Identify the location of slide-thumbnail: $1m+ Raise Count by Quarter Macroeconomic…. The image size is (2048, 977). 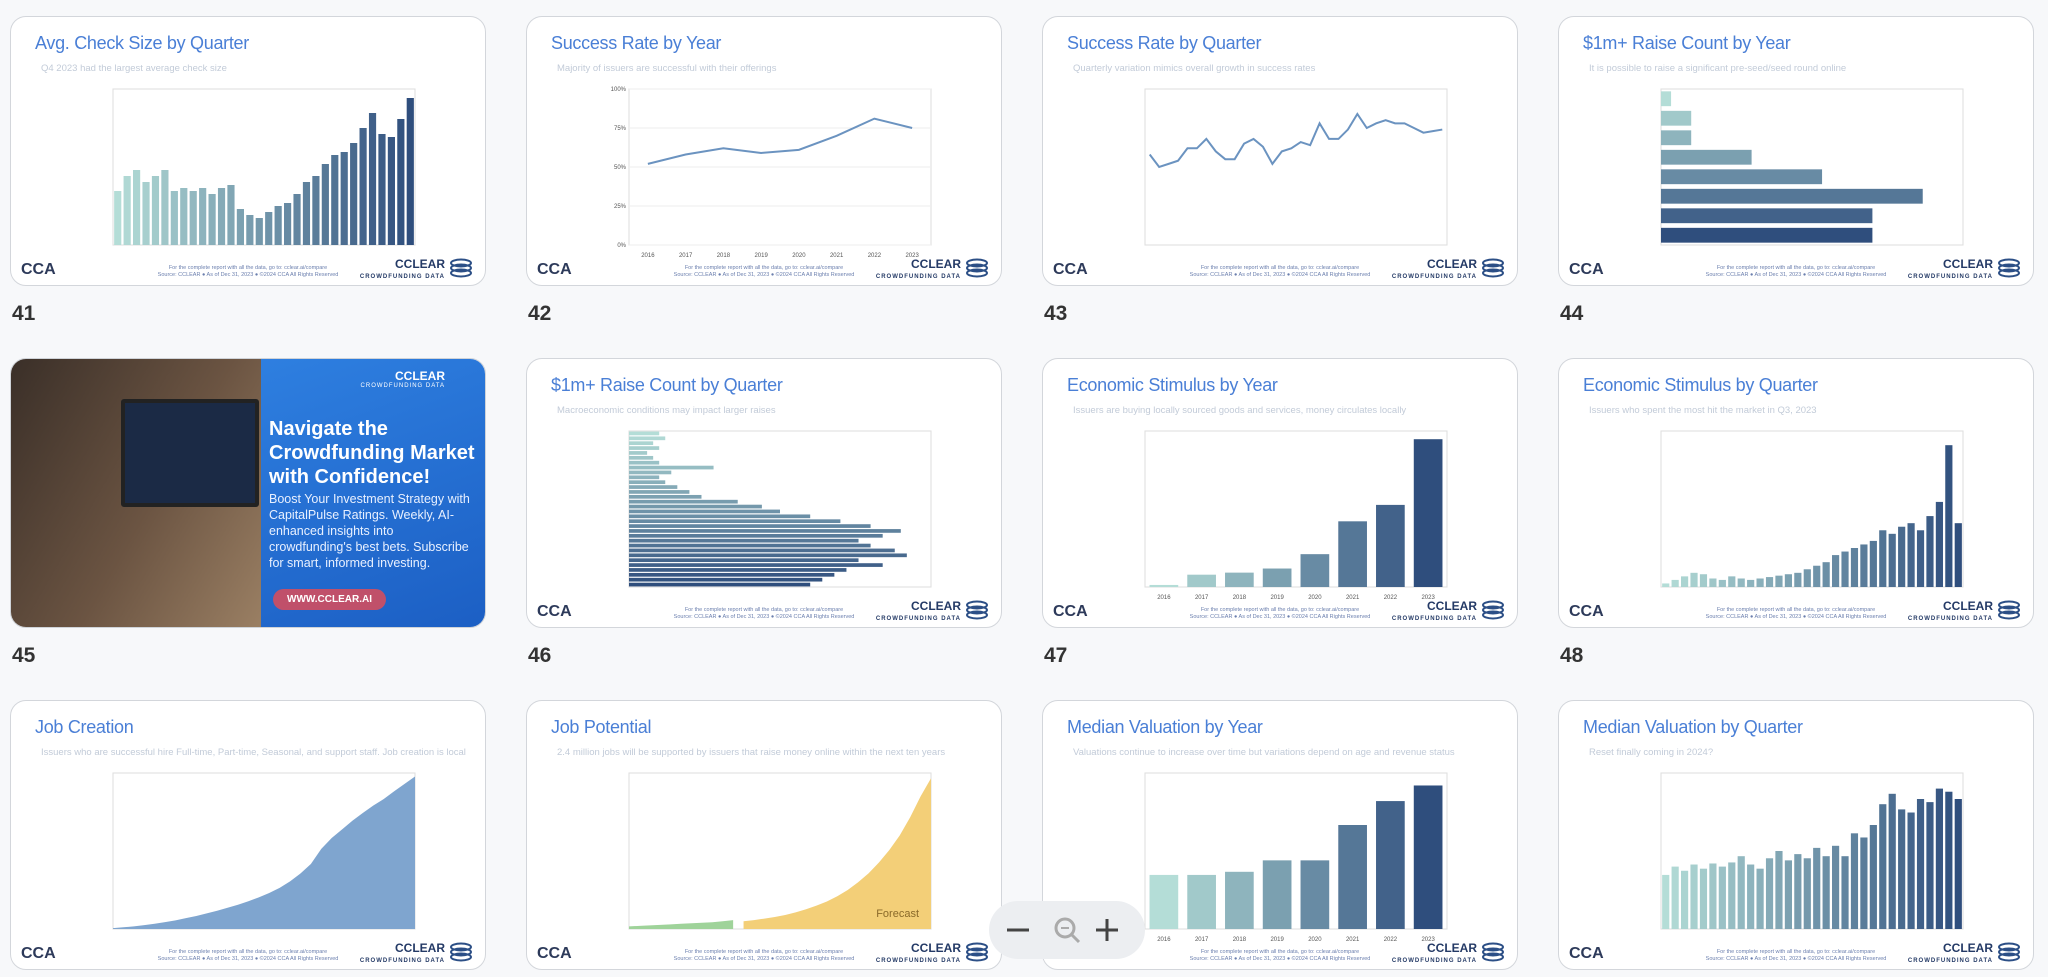
(764, 493).